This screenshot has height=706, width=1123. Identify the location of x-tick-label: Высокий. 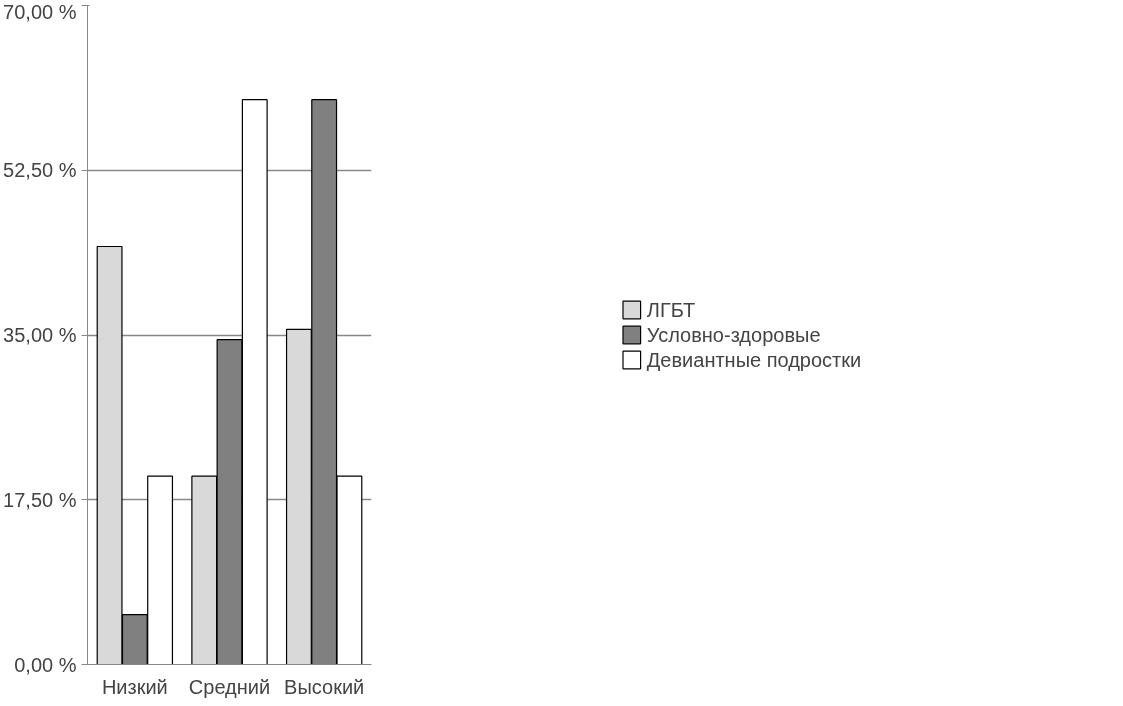
(324, 686).